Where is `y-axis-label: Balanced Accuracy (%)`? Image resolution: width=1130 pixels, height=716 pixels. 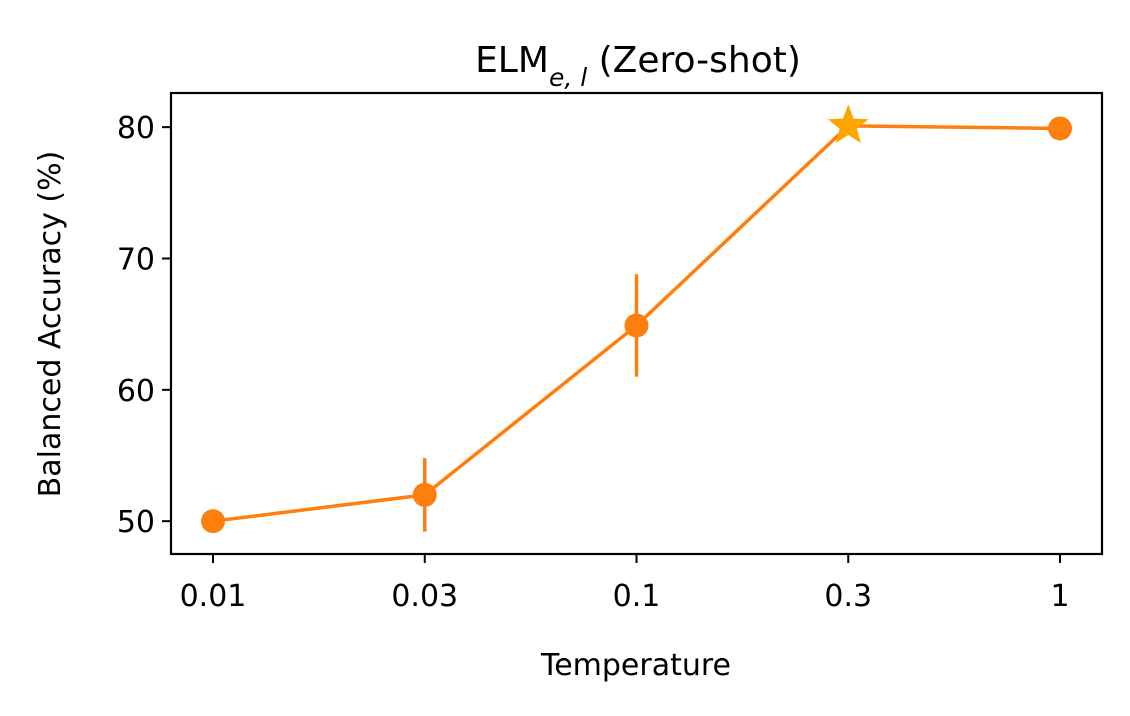
y-axis-label: Balanced Accuracy (%) is located at coordinates (50, 324).